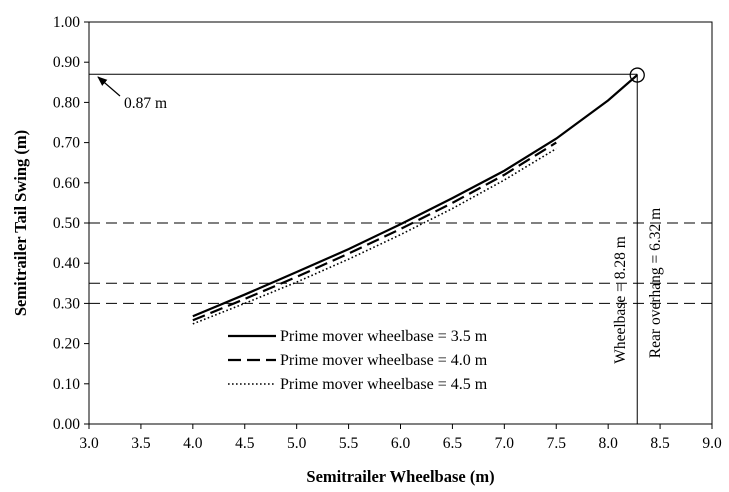 The image size is (729, 492). What do you see at coordinates (384, 384) in the screenshot?
I see `legend-label: Prime mover wheelbase = 4.5 m` at bounding box center [384, 384].